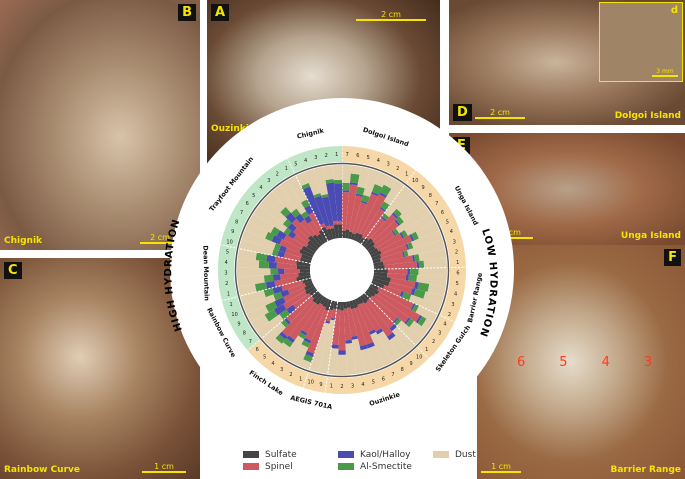 The height and width of the screenshot is (479, 685). I want to click on hydration-band, so click(278, 364).